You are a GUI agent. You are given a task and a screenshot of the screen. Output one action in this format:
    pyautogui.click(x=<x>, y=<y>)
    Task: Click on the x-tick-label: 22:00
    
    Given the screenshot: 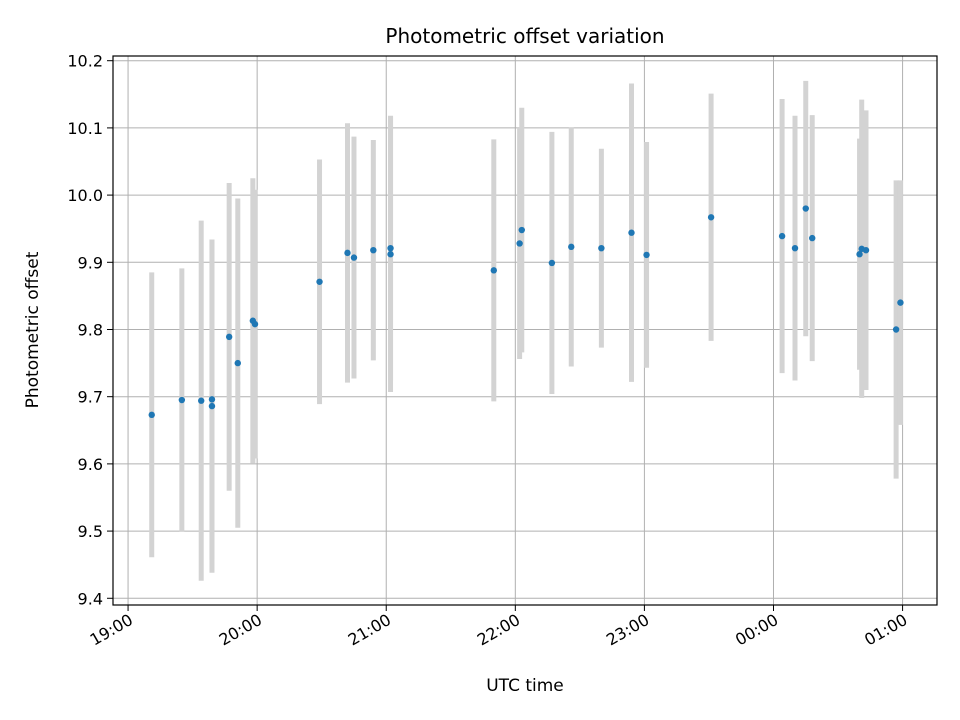 What is the action you would take?
    pyautogui.click(x=498, y=630)
    